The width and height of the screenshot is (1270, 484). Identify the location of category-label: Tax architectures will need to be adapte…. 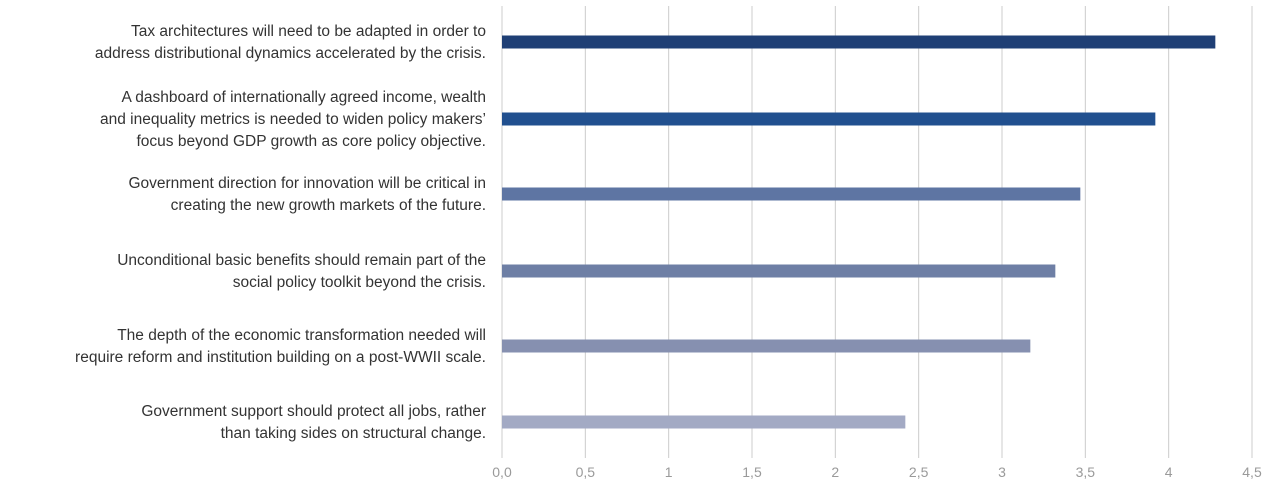
(308, 31).